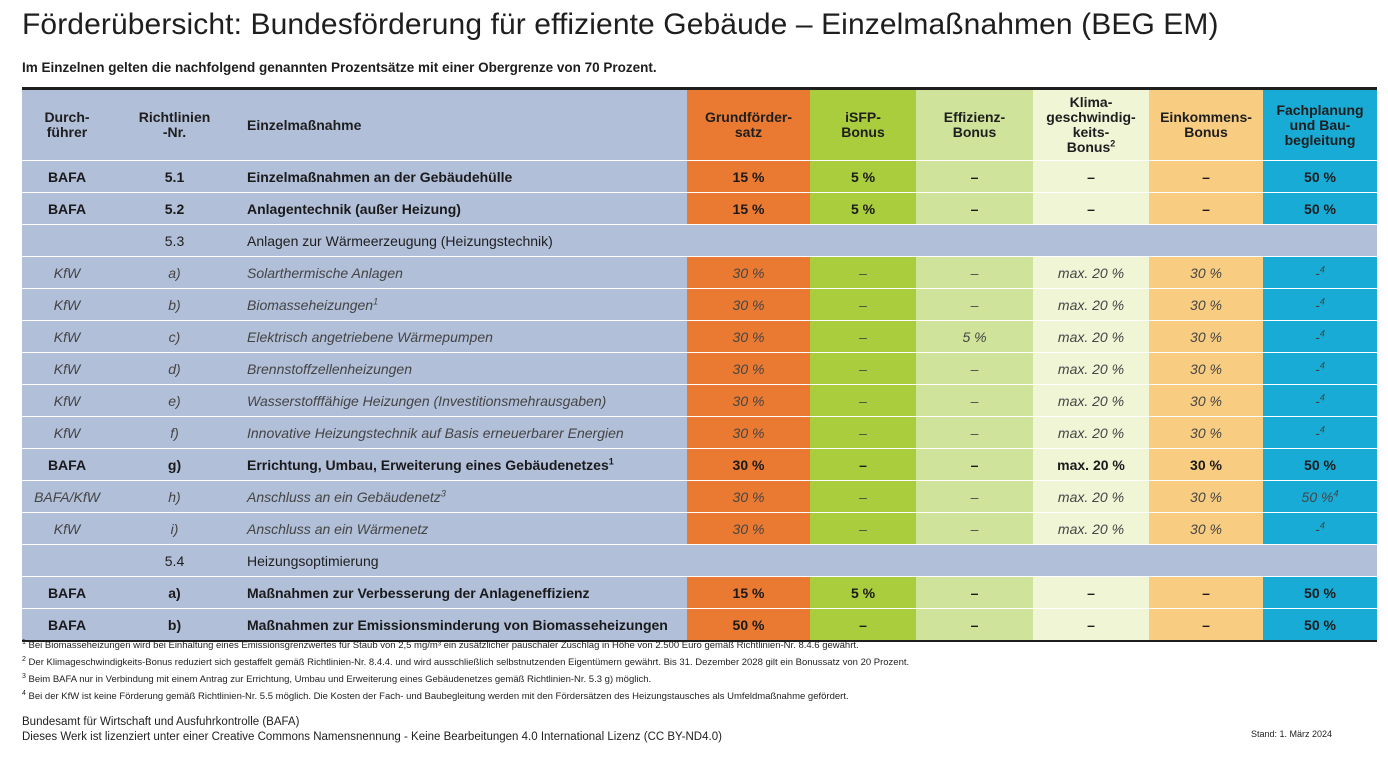  What do you see at coordinates (807, 560) in the screenshot?
I see `cell-group-title: Heizungsoptimierung` at bounding box center [807, 560].